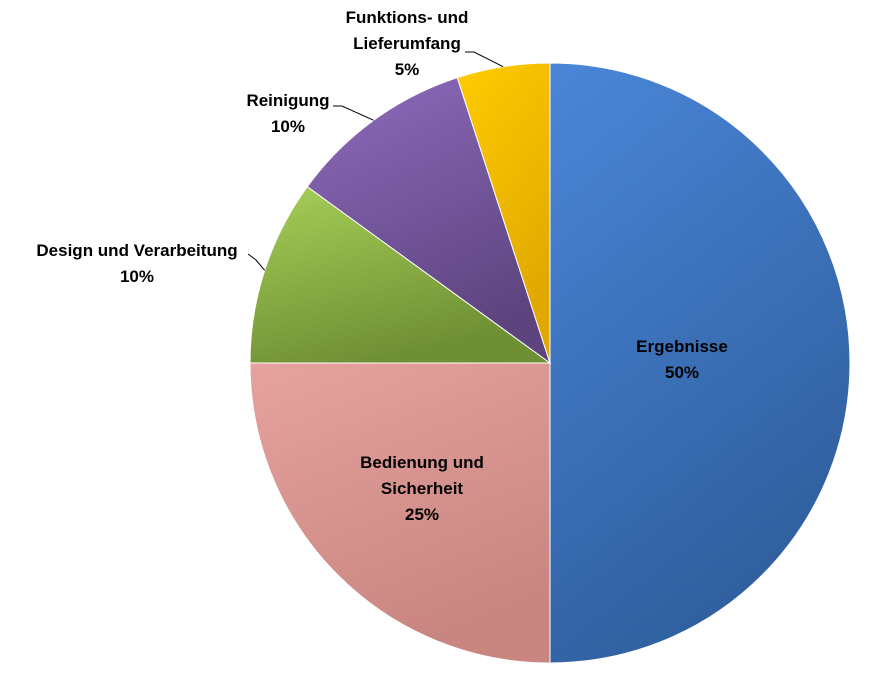 The width and height of the screenshot is (874, 687). I want to click on slice-label-funktions-und-lieferumfang: Funktions- und Lieferumfang 5%, so click(407, 44).